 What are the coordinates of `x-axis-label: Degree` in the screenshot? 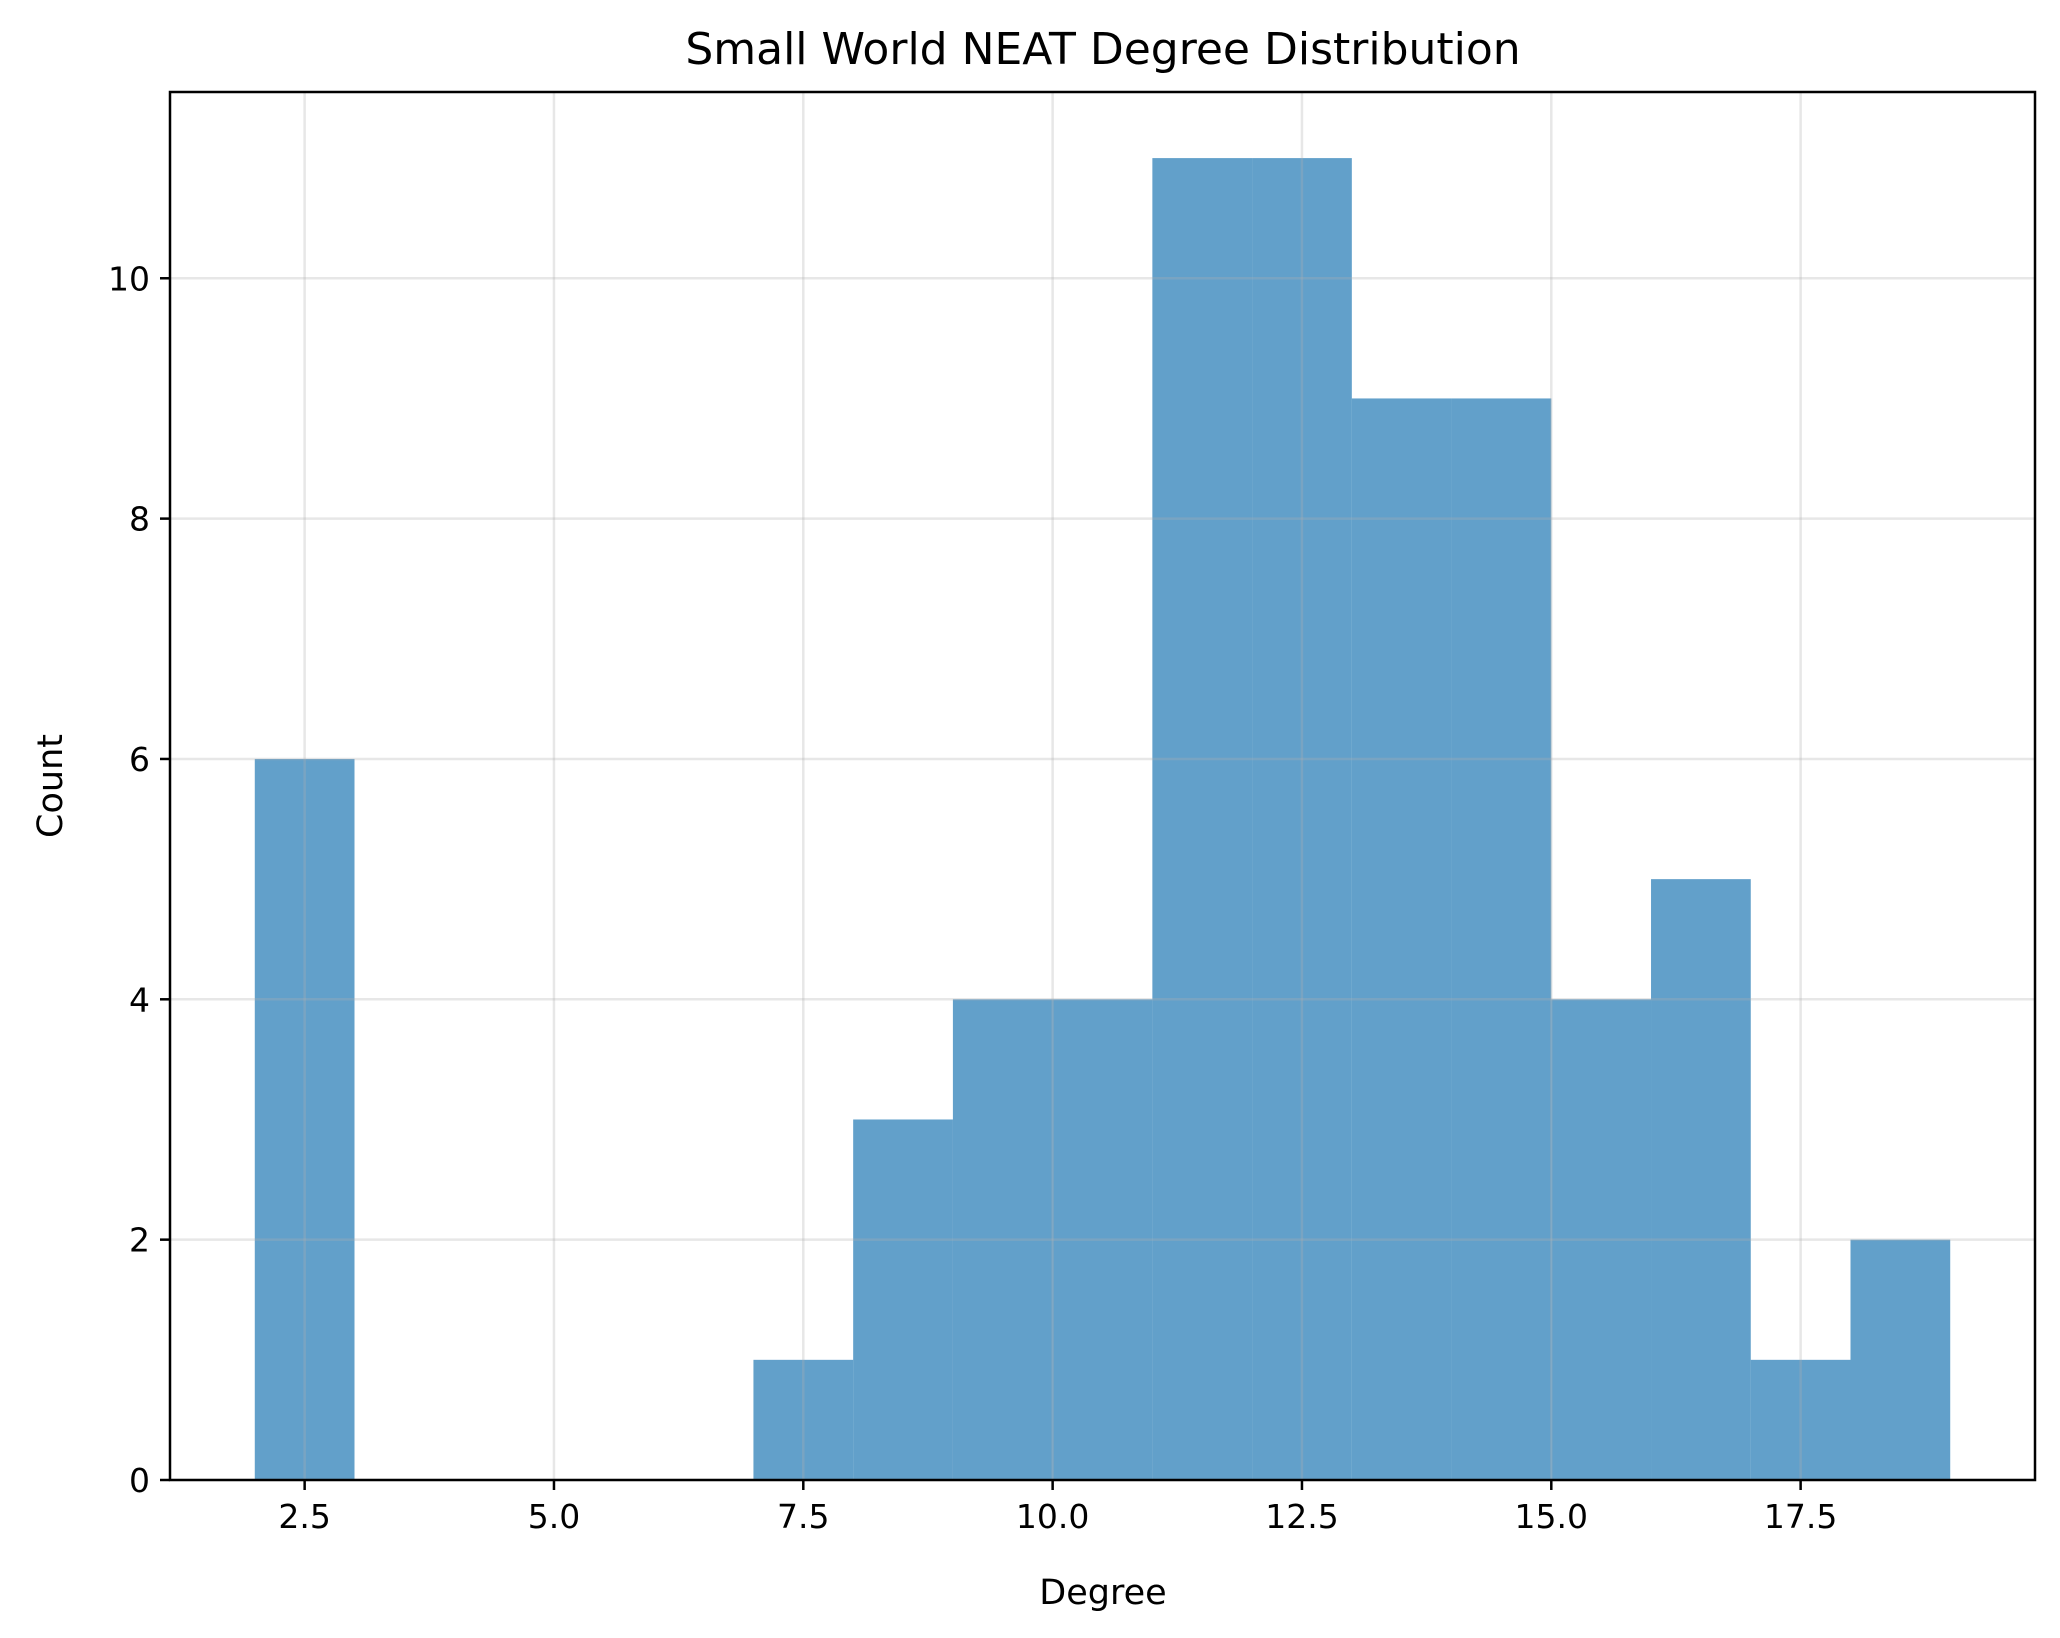 It's located at (1102, 1593).